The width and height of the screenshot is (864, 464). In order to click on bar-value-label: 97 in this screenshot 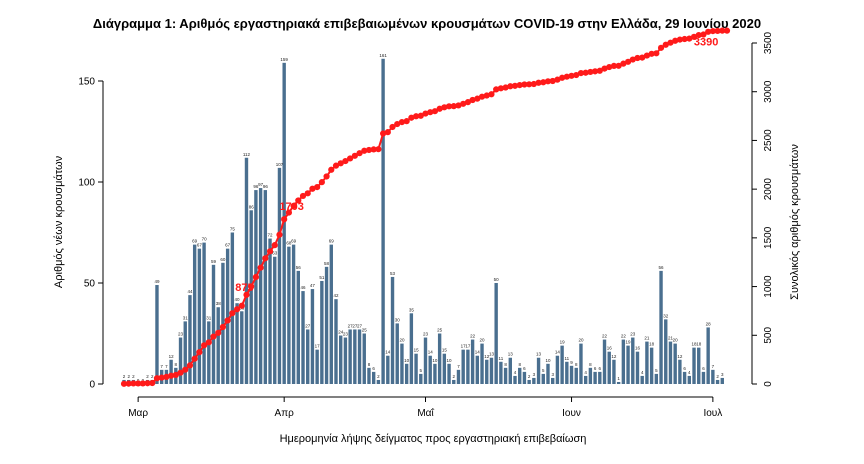, I will do `click(261, 184)`.